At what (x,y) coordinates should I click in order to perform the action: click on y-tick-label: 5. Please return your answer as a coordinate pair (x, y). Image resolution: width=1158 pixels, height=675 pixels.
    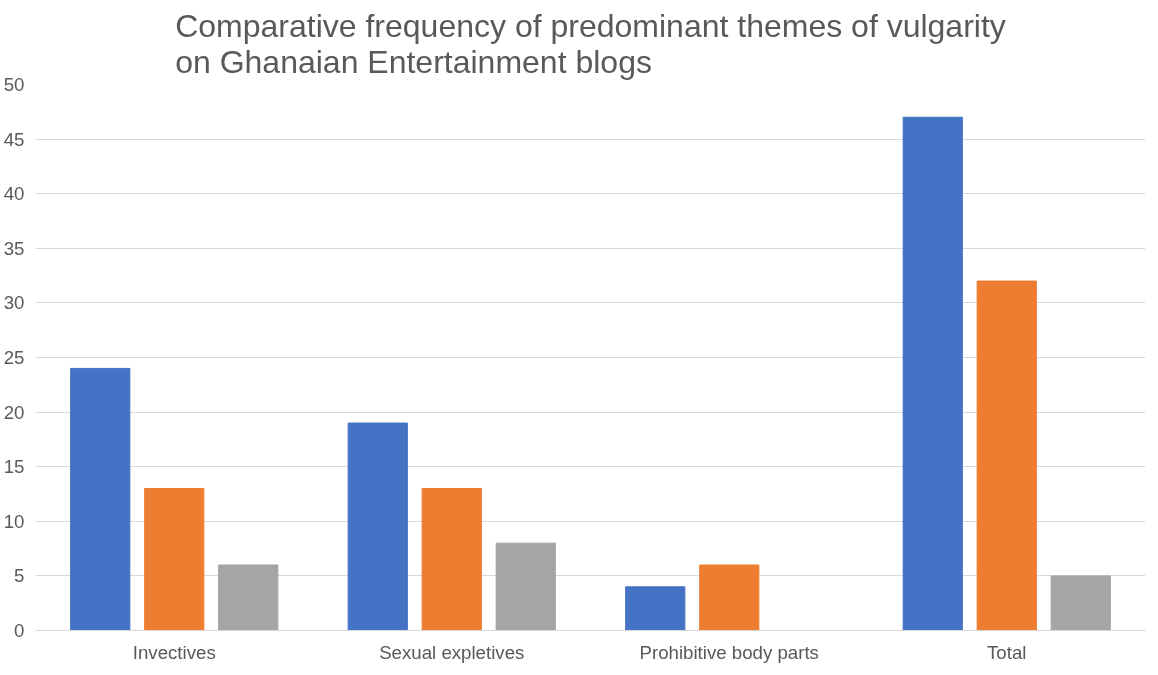
    Looking at the image, I should click on (19, 576).